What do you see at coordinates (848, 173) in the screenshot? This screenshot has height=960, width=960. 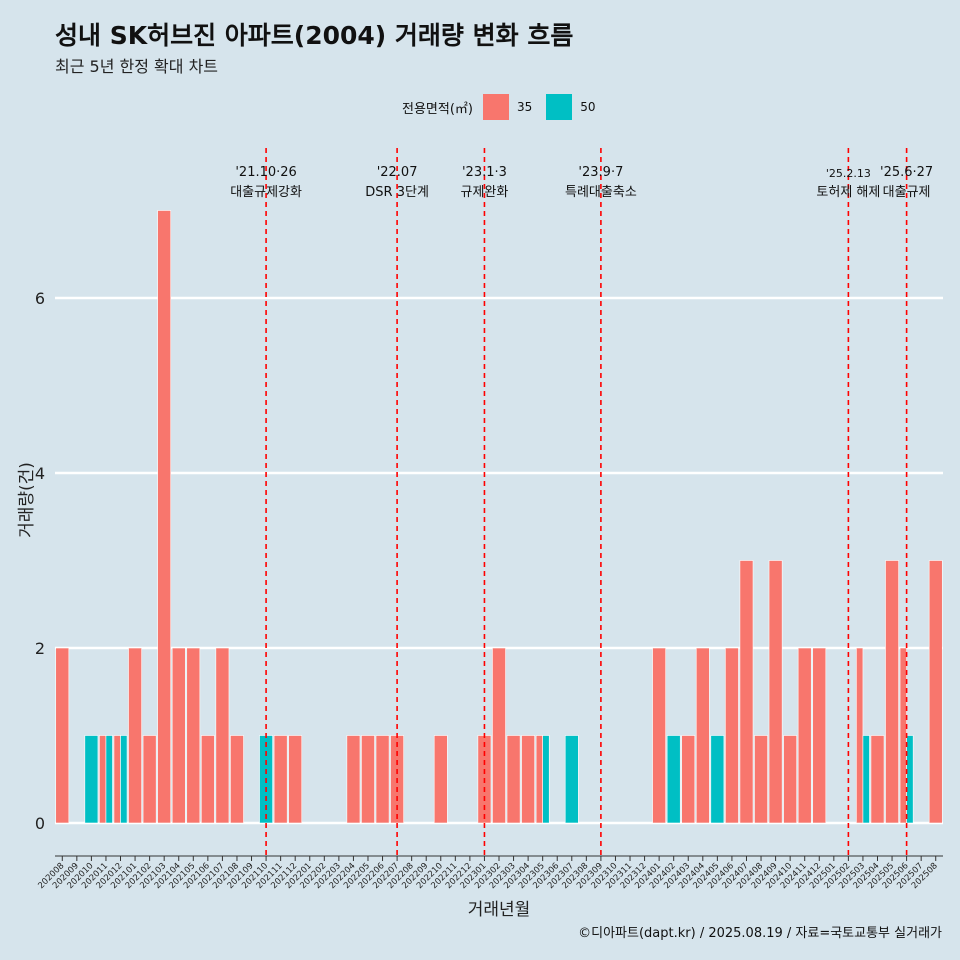 I see `event-date-label: '25.2.13` at bounding box center [848, 173].